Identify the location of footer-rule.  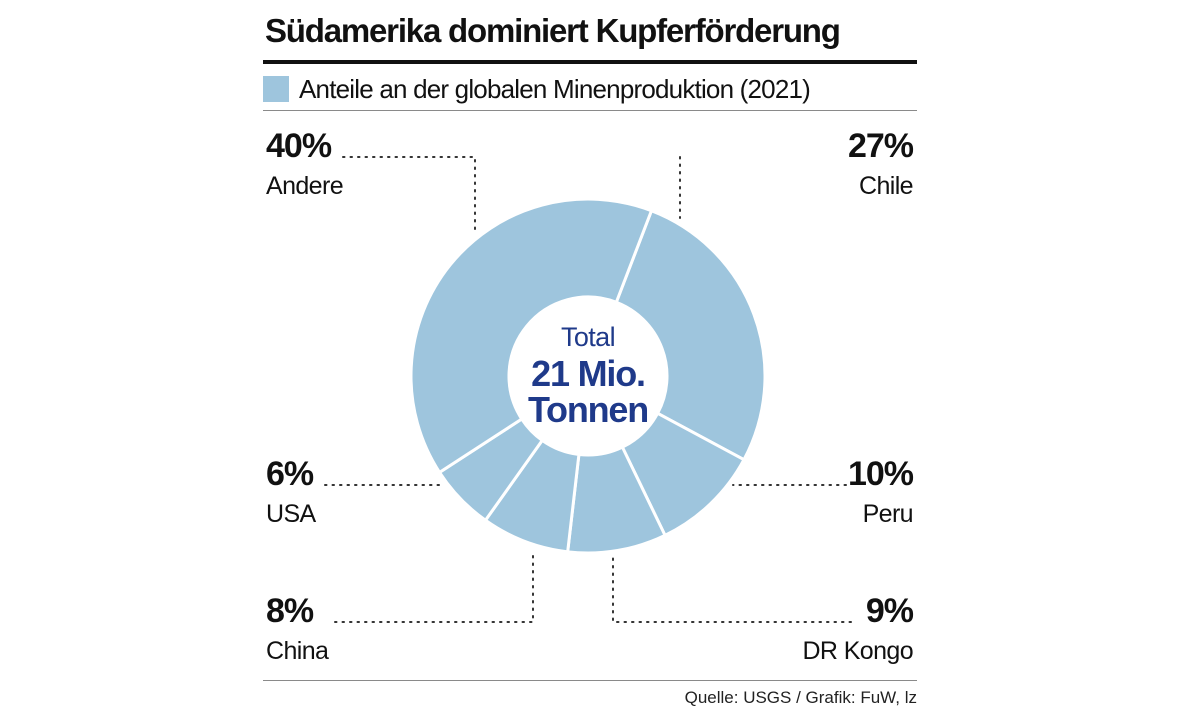
(590, 680).